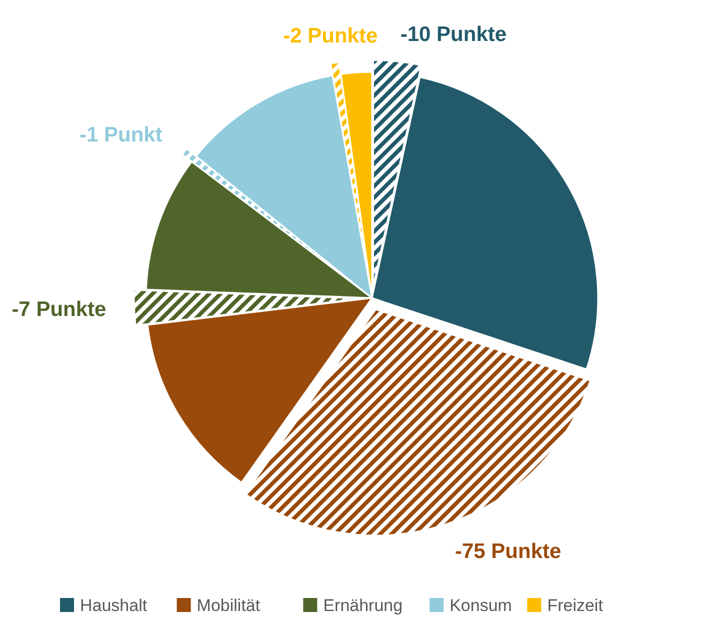 Image resolution: width=704 pixels, height=619 pixels. I want to click on legend-label: Konsum, so click(481, 605).